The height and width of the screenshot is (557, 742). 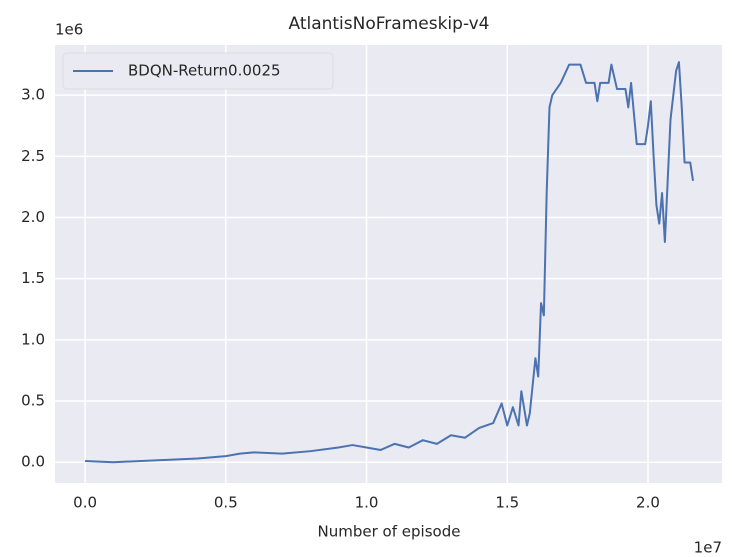 I want to click on y-tick-label: 2.5, so click(x=33, y=156).